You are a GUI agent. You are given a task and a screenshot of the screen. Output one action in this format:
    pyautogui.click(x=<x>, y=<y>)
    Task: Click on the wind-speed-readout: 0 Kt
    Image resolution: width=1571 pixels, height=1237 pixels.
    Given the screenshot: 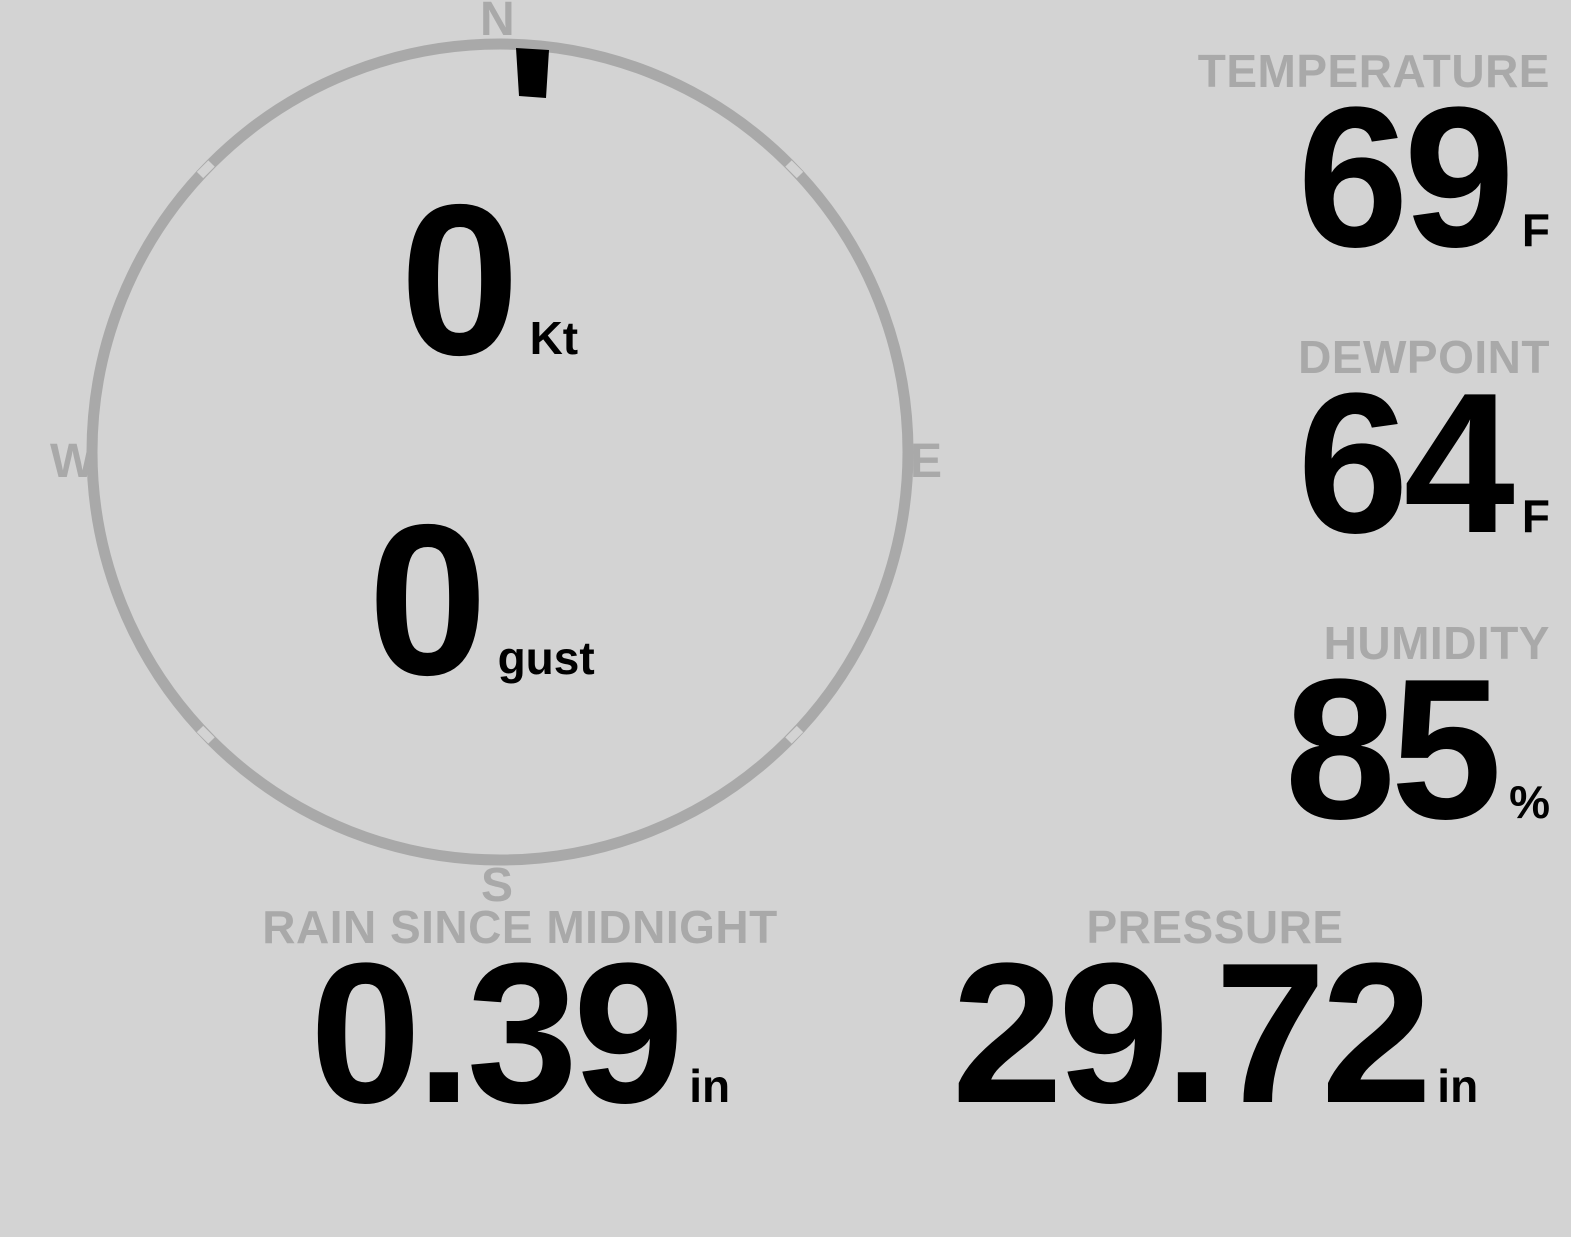 What is the action you would take?
    pyautogui.click(x=489, y=279)
    